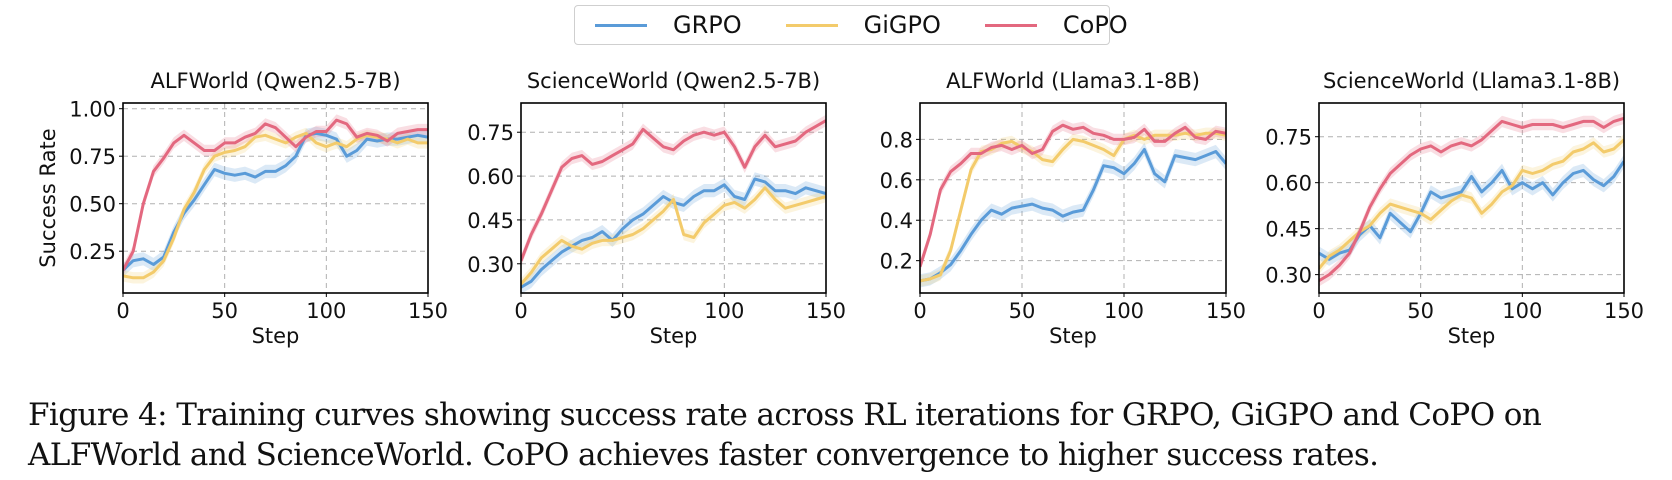 The width and height of the screenshot is (1672, 480). What do you see at coordinates (1095, 25) in the screenshot?
I see `legend-label-copo: CoPO` at bounding box center [1095, 25].